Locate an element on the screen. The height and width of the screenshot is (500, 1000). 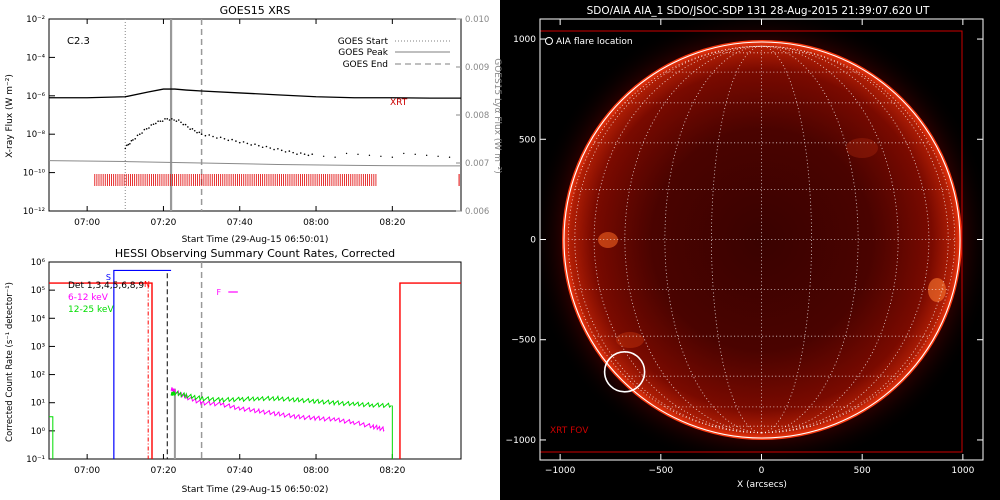
bright-region-east-limb is located at coordinates (608, 240).